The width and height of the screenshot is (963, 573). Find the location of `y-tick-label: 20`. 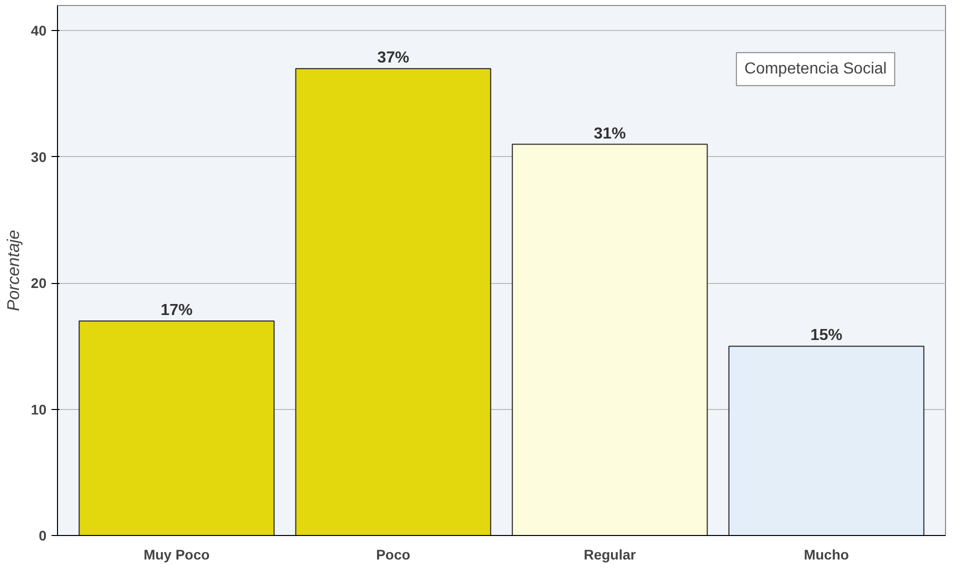

y-tick-label: 20 is located at coordinates (38, 283).